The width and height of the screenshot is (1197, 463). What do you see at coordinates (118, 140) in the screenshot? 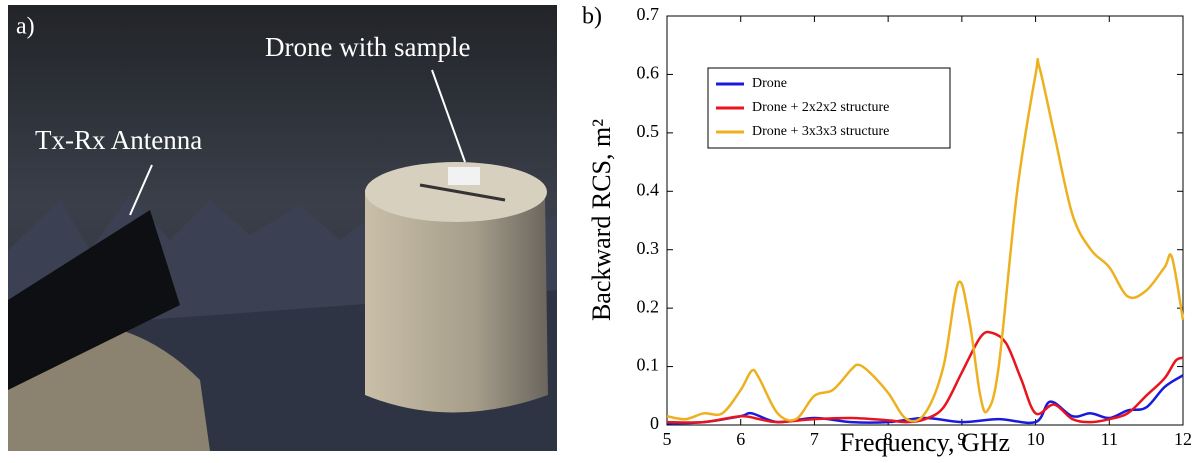
I see `annotation: Tx-Rx Antenna` at bounding box center [118, 140].